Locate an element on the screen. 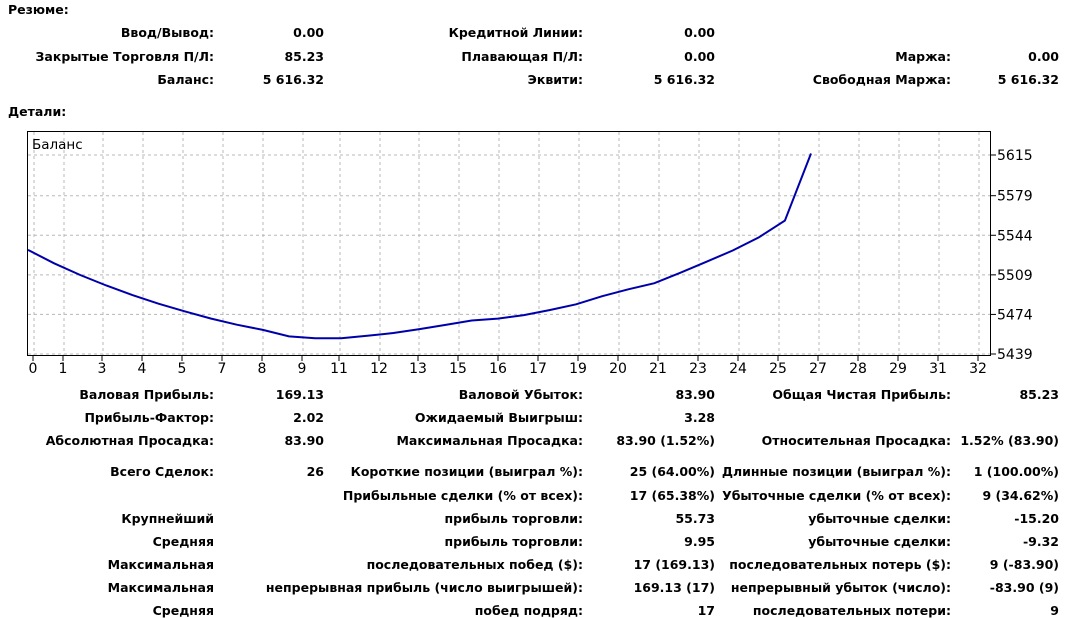 Image resolution: width=1068 pixels, height=618 pixels. stats-item-value: 85.23 is located at coordinates (1039, 394).